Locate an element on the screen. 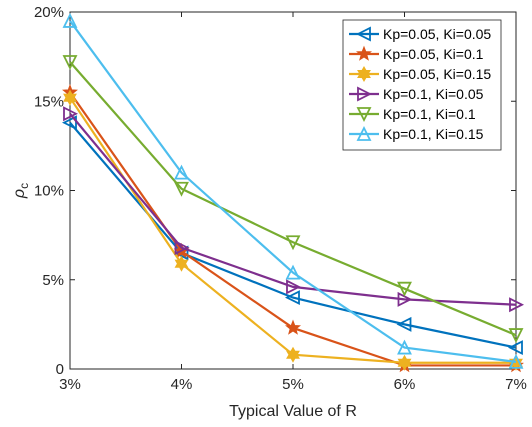 This screenshot has width=532, height=427. legend-item: Kp=0.1, Ki=0.1 is located at coordinates (412, 114).